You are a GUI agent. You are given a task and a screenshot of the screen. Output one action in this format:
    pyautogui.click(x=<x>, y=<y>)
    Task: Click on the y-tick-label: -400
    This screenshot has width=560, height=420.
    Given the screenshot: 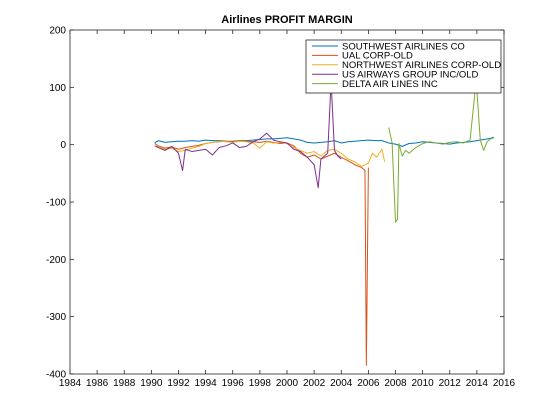 What is the action you would take?
    pyautogui.click(x=56, y=375)
    